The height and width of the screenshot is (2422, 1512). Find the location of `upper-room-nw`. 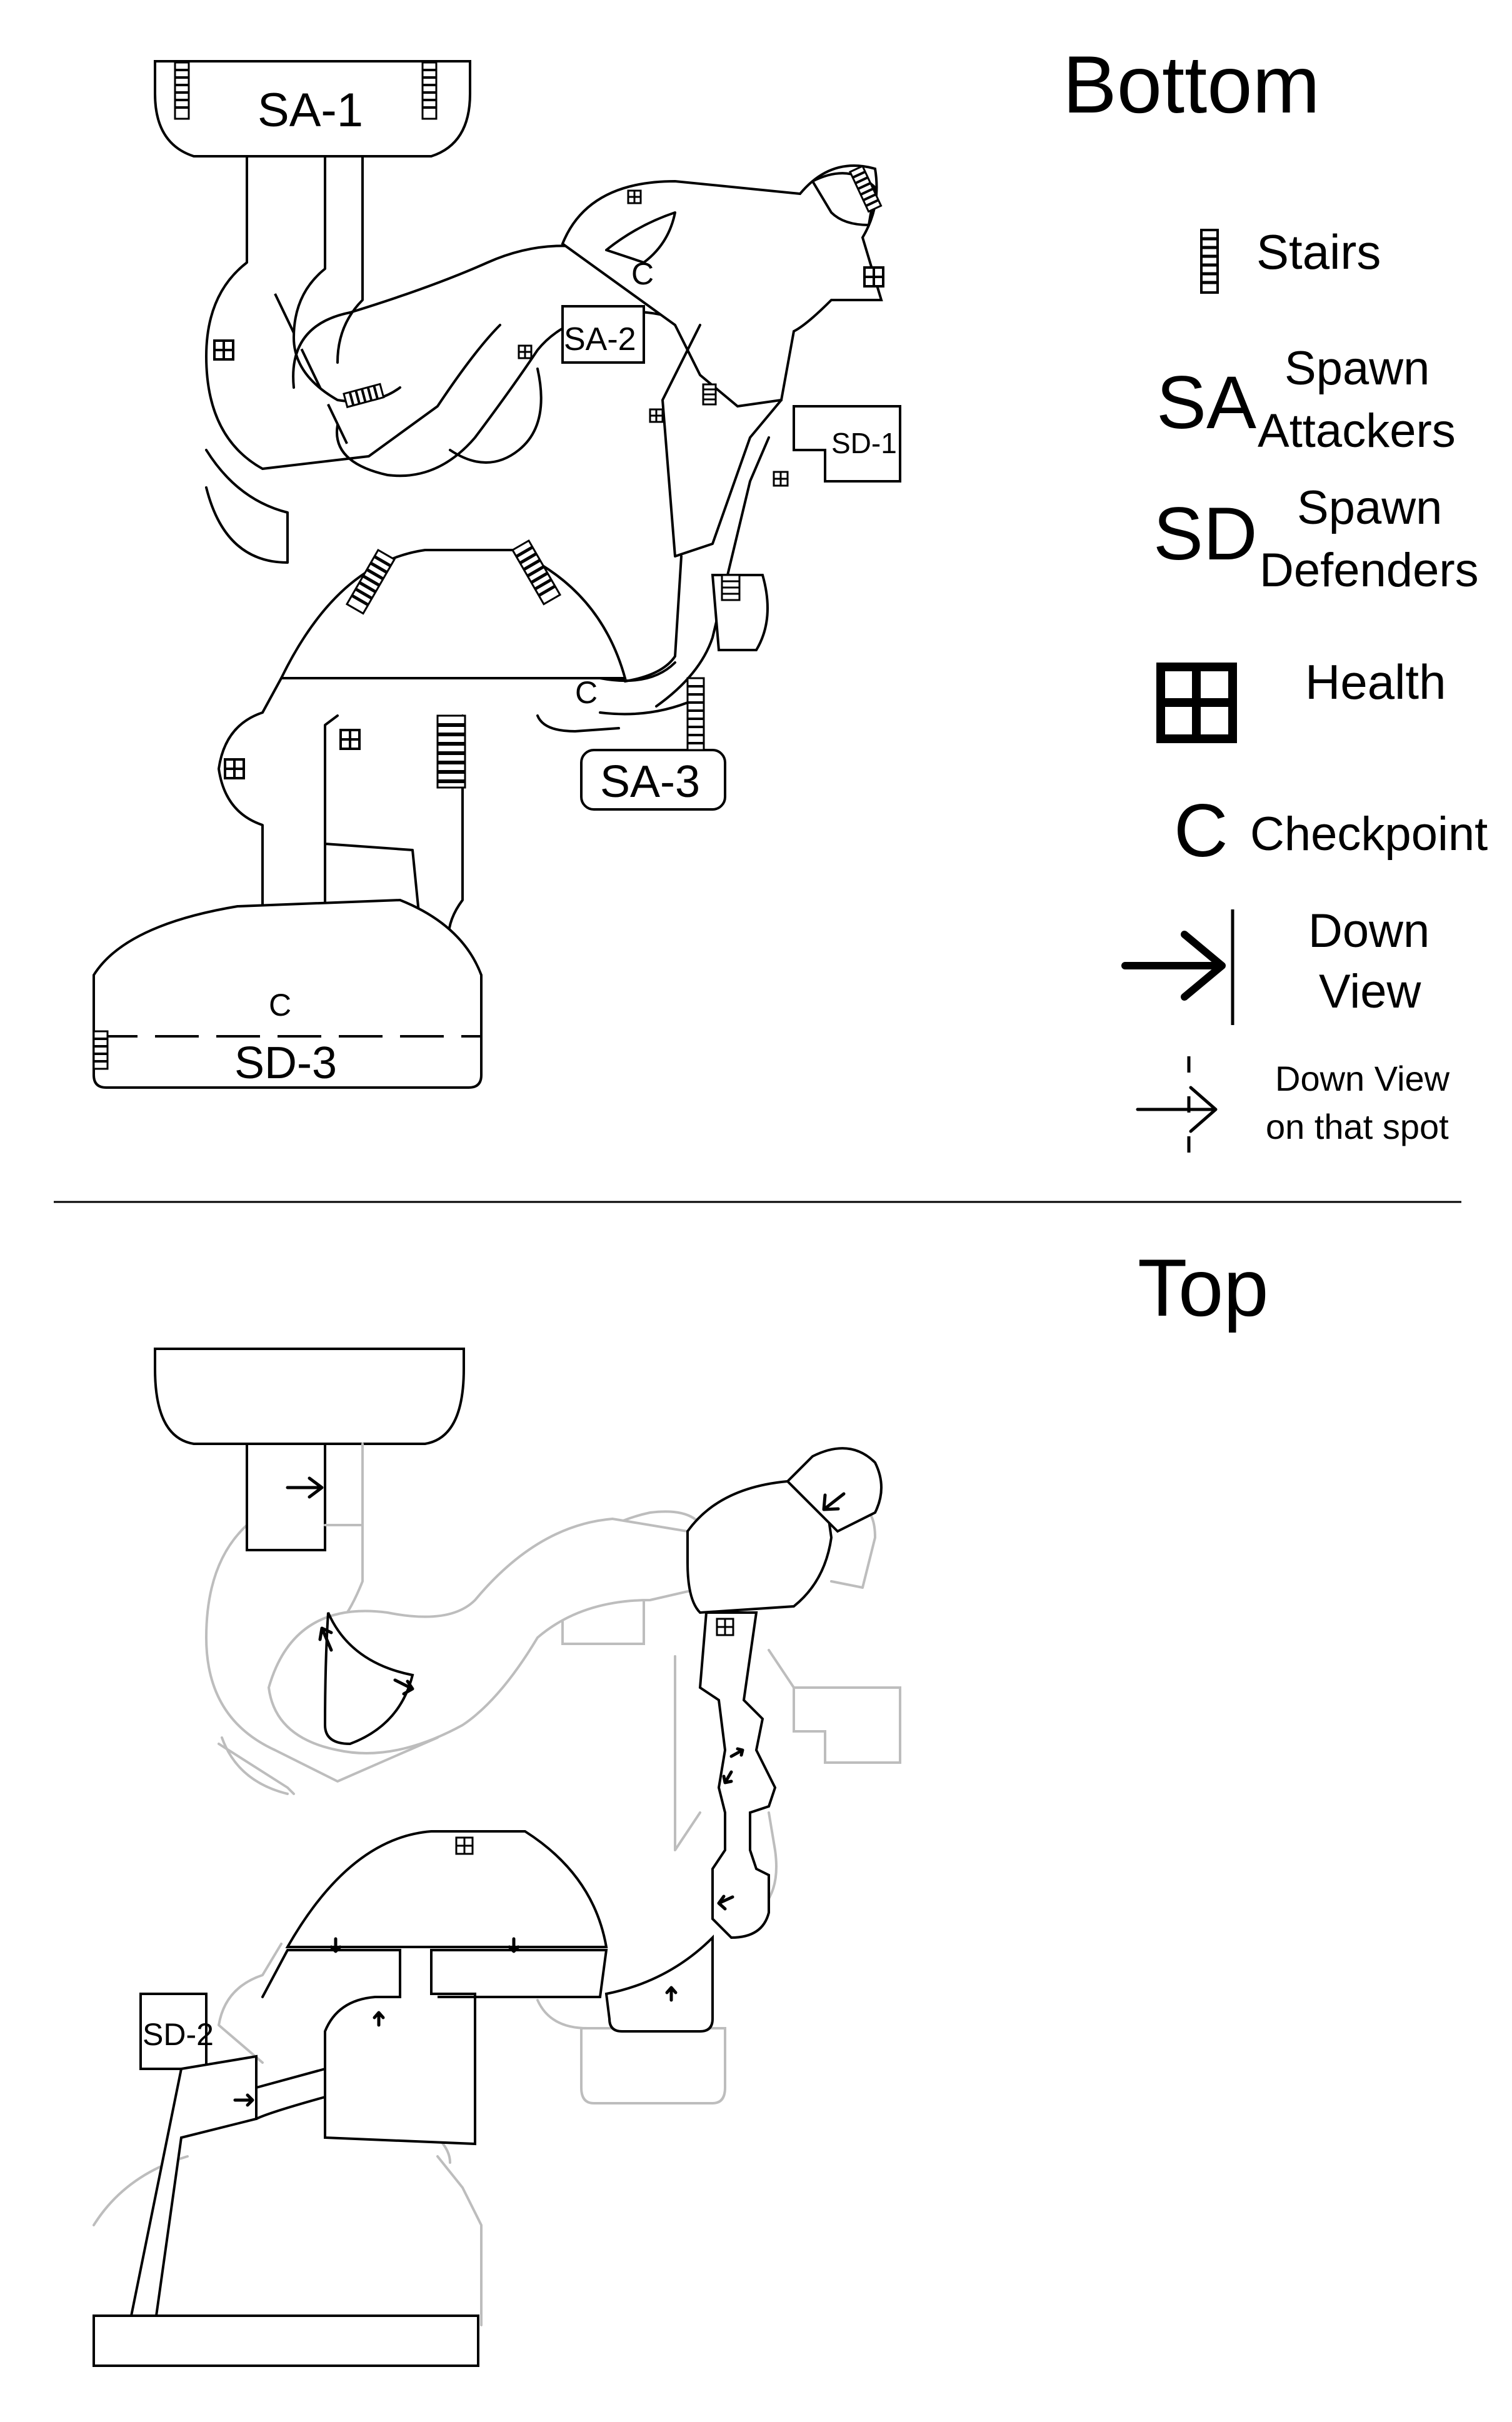

upper-room-nw is located at coordinates (309, 1396).